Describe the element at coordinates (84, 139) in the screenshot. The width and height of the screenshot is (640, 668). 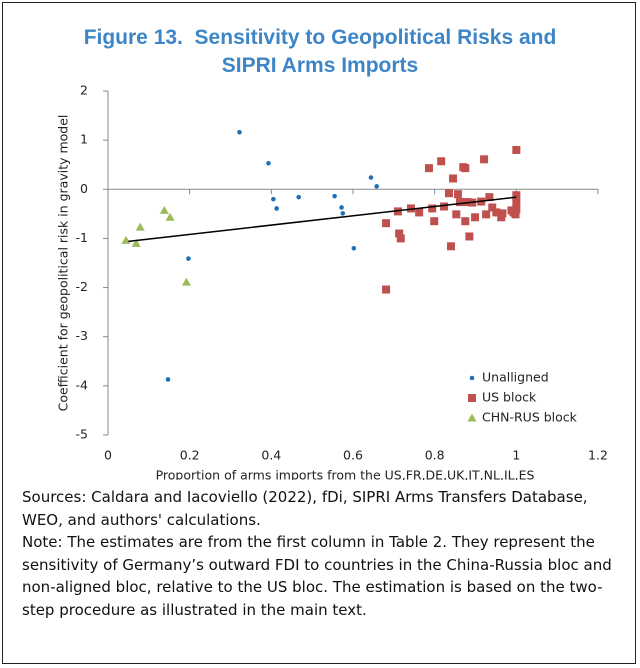
I see `y-tick-label: 1` at that location.